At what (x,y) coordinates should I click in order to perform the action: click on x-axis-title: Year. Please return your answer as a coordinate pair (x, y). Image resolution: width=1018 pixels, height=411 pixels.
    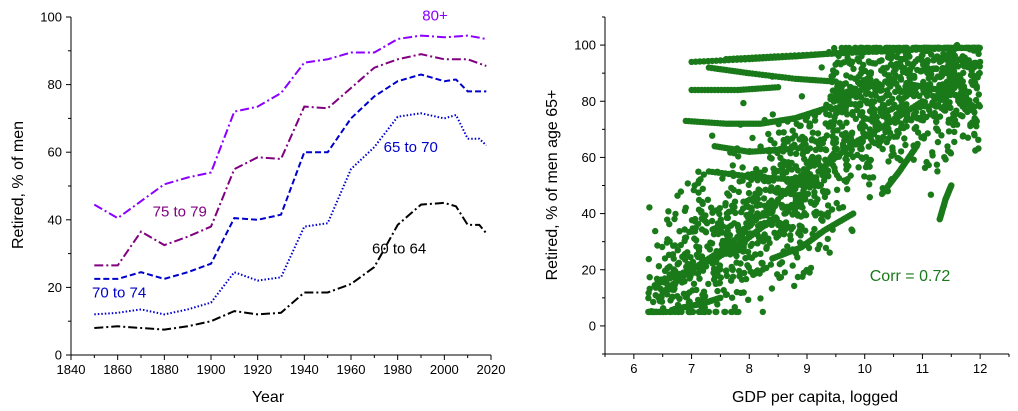
    Looking at the image, I should click on (268, 397).